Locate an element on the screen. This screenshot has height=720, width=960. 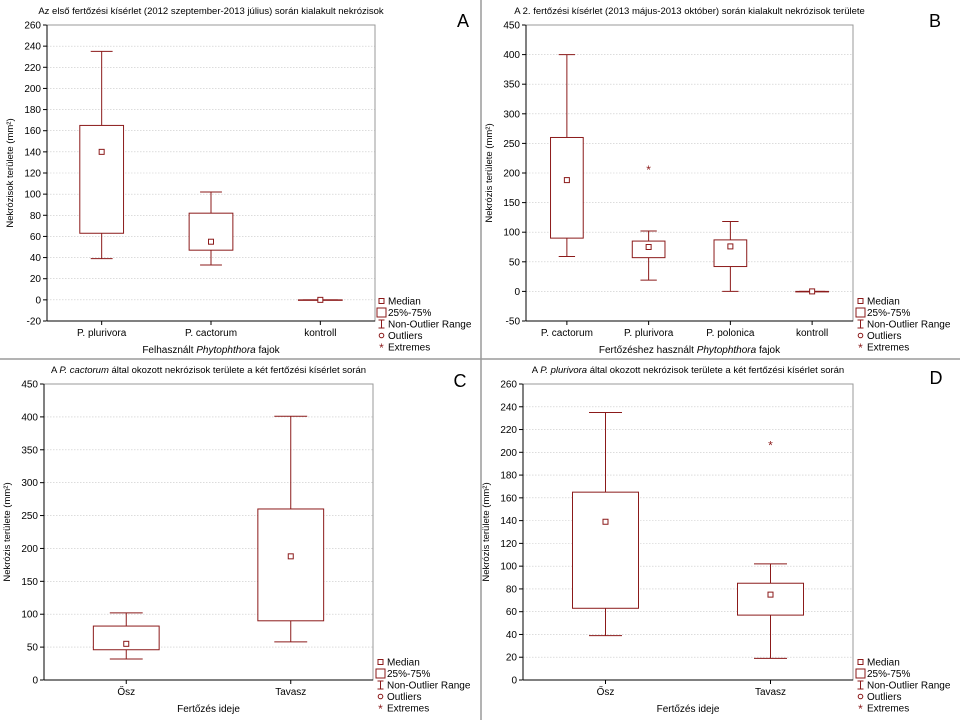
legend-range-label: Non-Outlier Range is located at coordinates (430, 325).